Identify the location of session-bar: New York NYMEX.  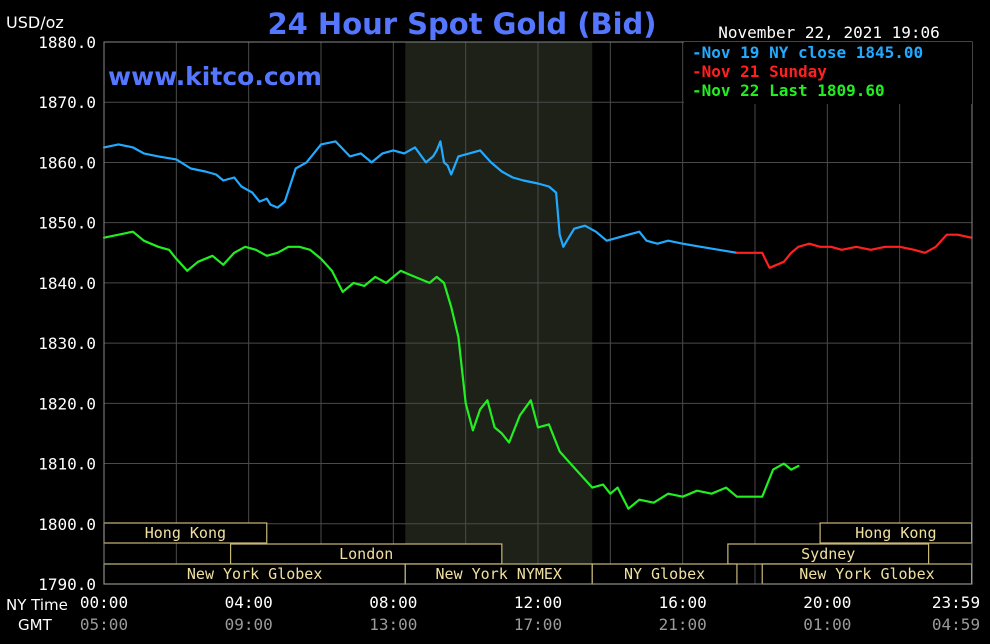
(498, 574).